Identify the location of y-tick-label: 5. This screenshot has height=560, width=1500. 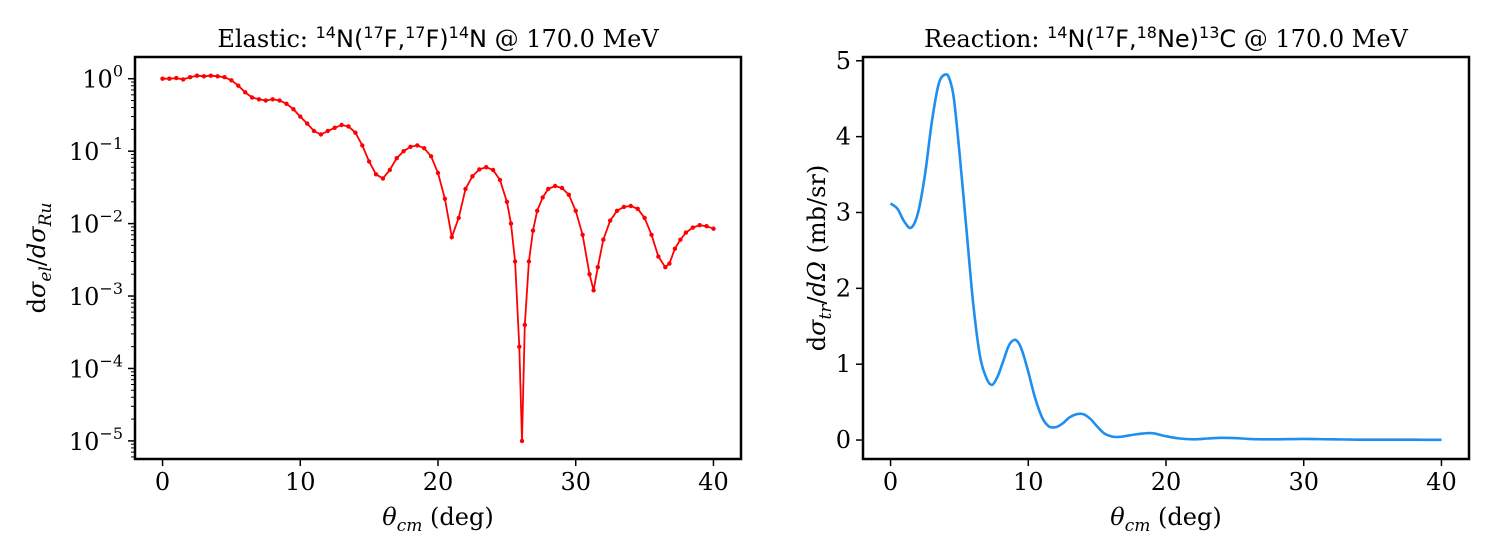
(843, 61).